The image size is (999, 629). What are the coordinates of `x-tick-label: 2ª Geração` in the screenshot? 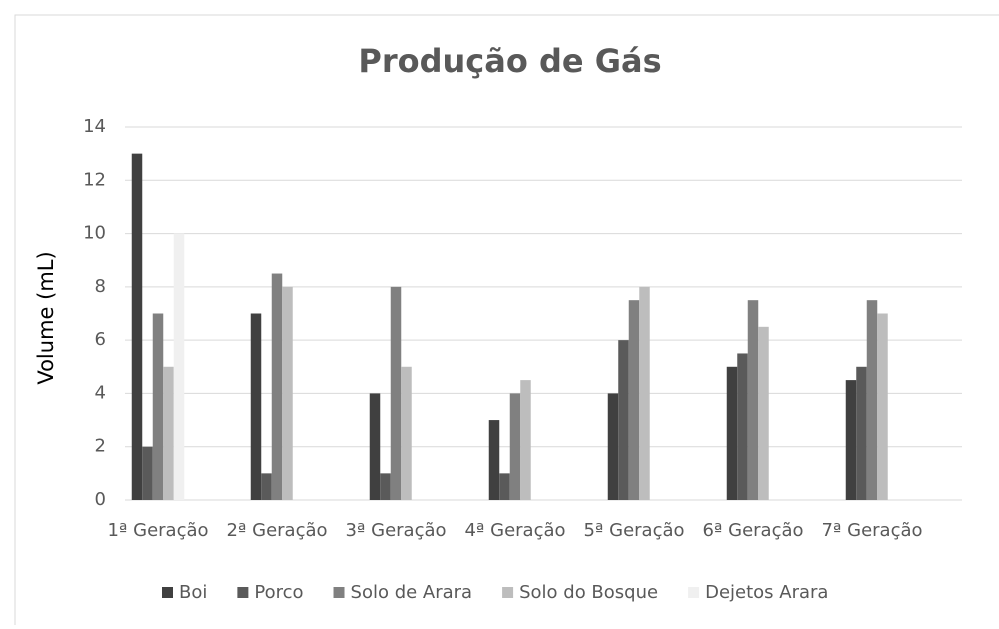 It's located at (276, 530).